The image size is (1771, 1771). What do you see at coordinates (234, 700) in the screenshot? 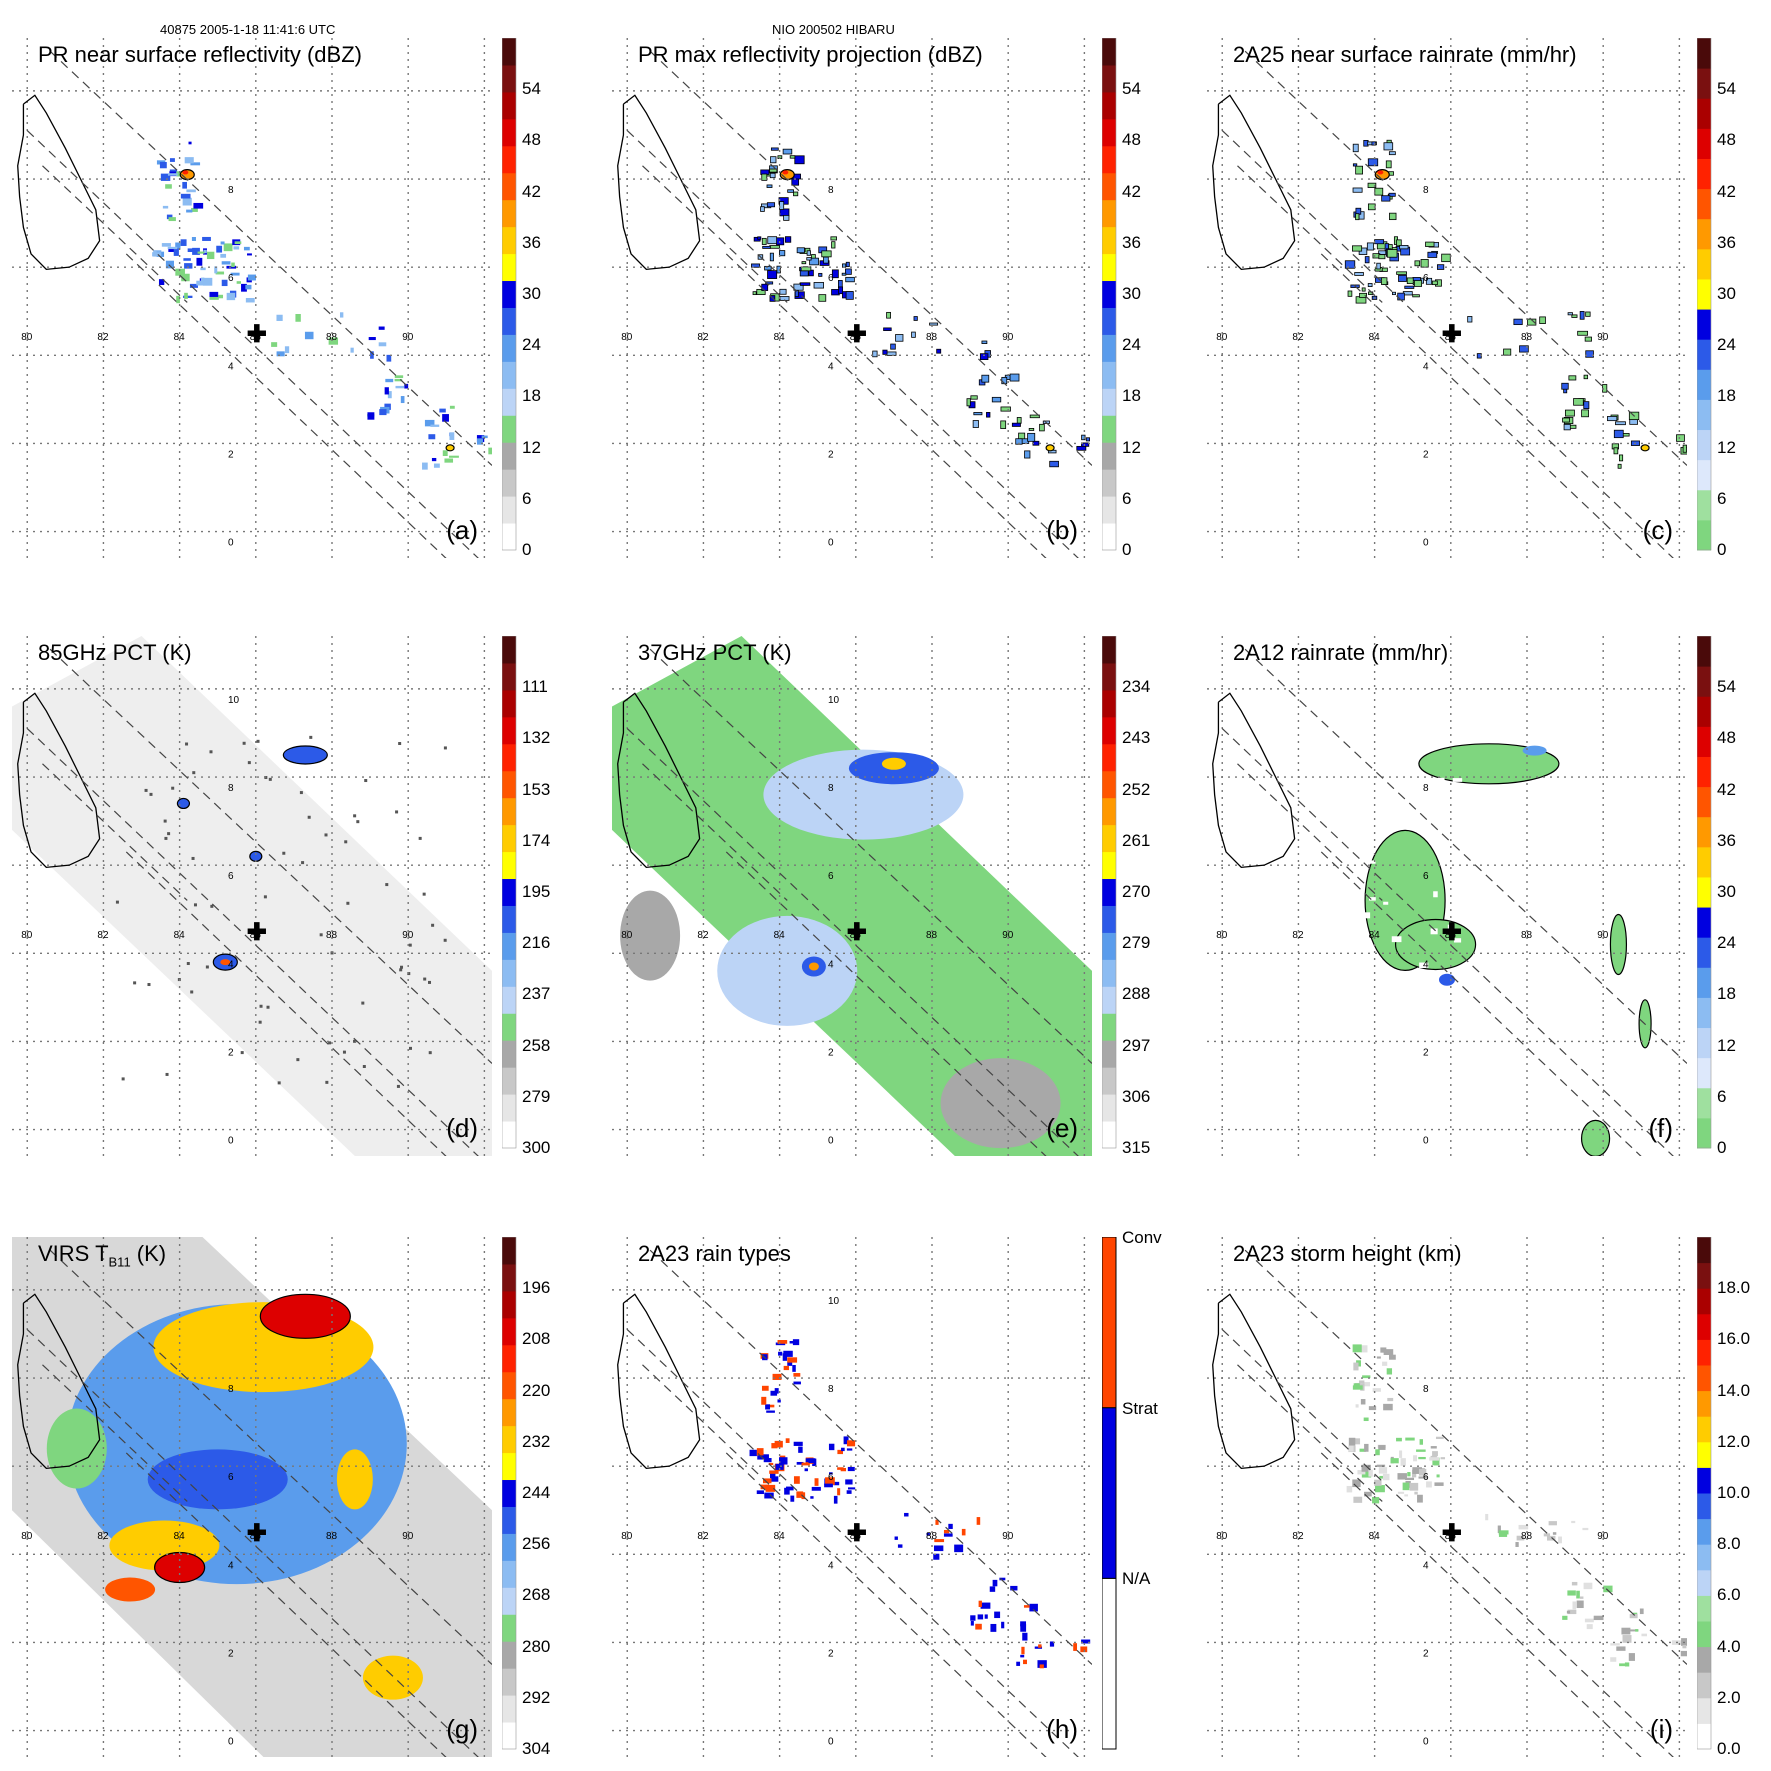
I see `lat-tick-label: 10` at bounding box center [234, 700].